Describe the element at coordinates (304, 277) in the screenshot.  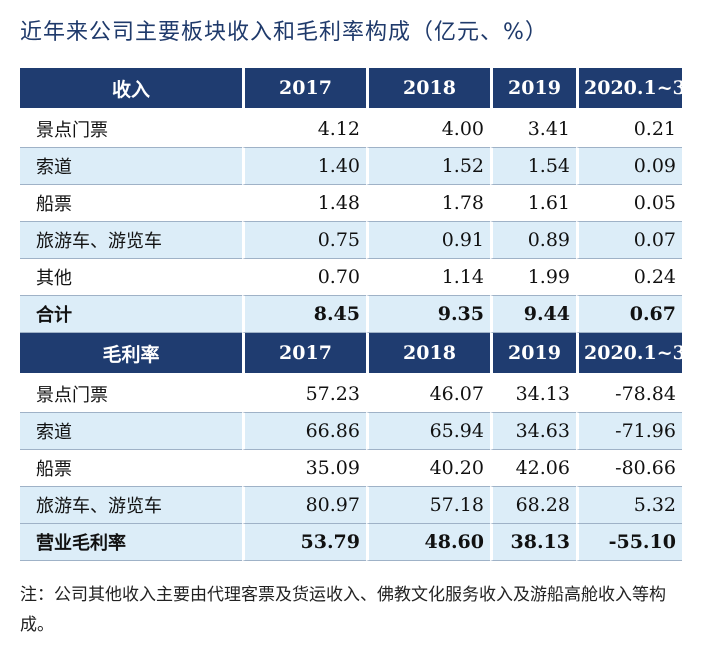
I see `cell-value: 0.70` at that location.